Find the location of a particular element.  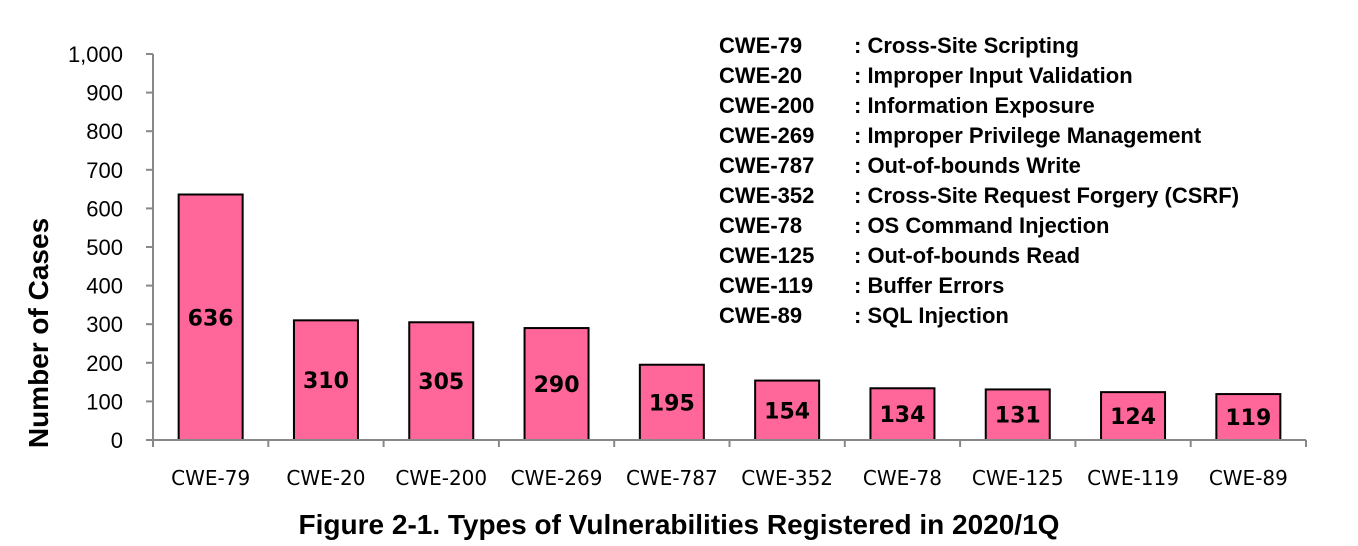

legend-code: CWE-119 is located at coordinates (766, 285).